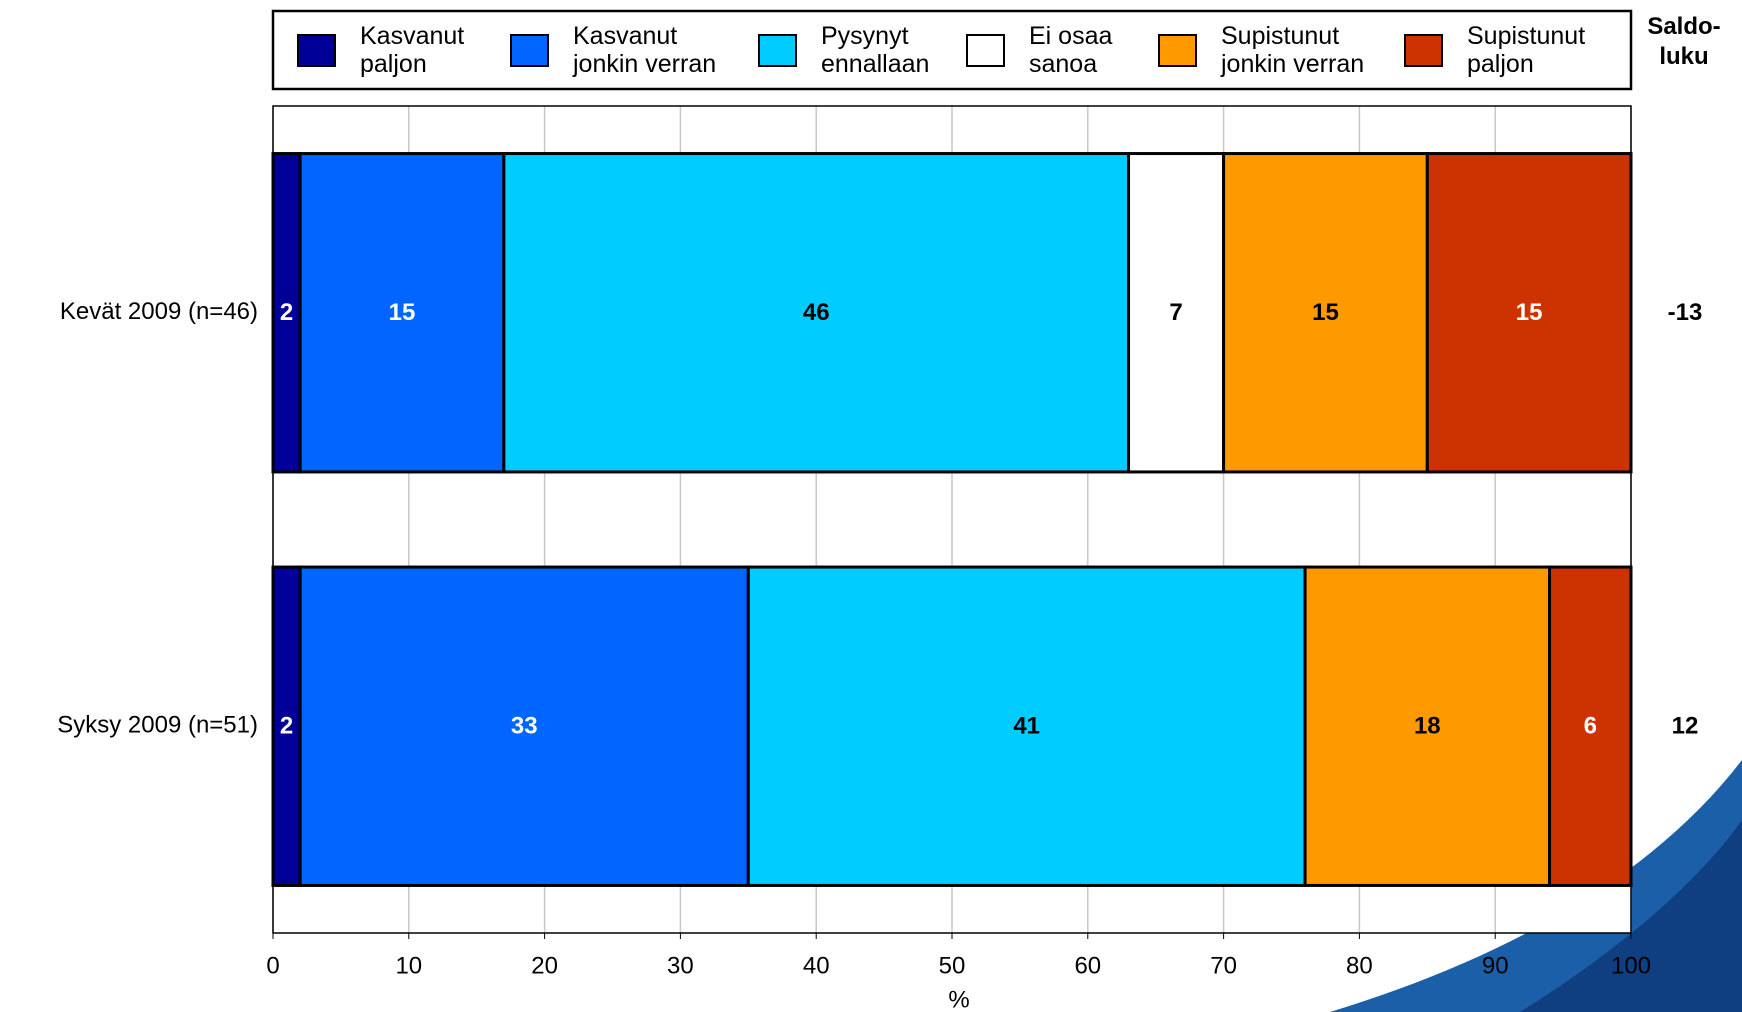 The image size is (1742, 1012). I want to click on x-tick-label: 50, so click(952, 965).